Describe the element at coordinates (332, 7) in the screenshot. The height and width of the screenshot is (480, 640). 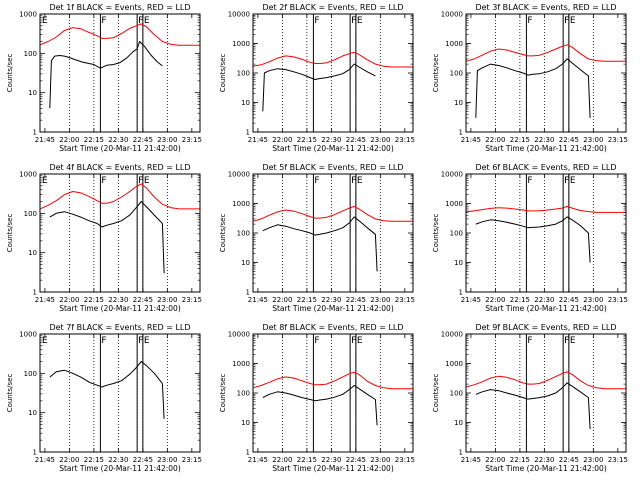
I see `panel-title: Det 2f BLACK = Events, RED = LLD` at that location.